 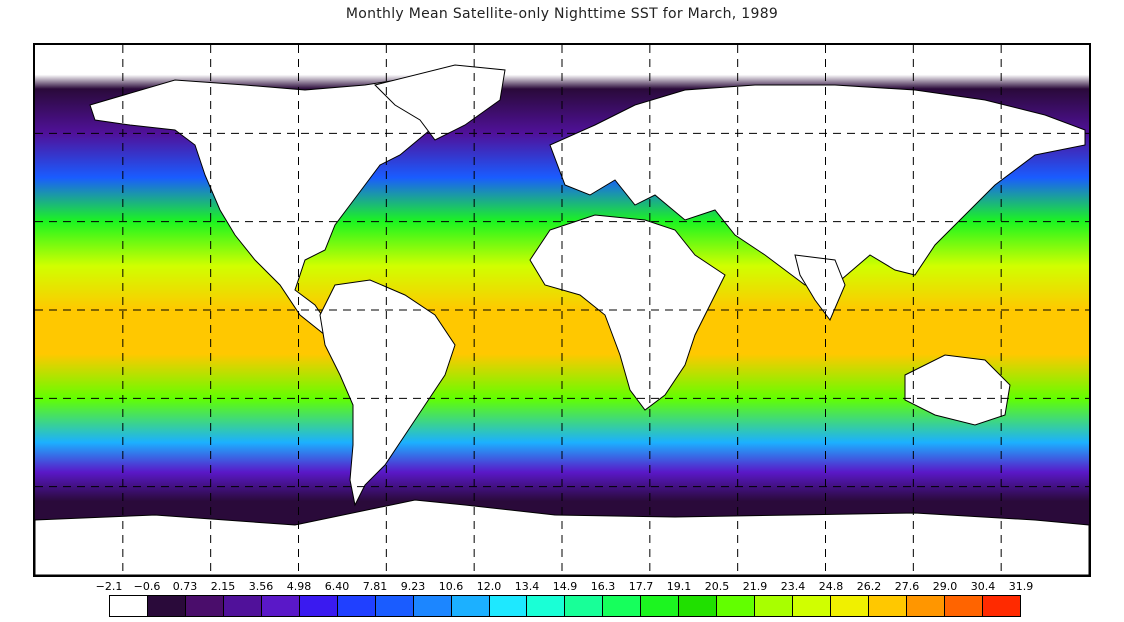 I want to click on colorbar-tick-label: 31.9, so click(x=1021, y=586).